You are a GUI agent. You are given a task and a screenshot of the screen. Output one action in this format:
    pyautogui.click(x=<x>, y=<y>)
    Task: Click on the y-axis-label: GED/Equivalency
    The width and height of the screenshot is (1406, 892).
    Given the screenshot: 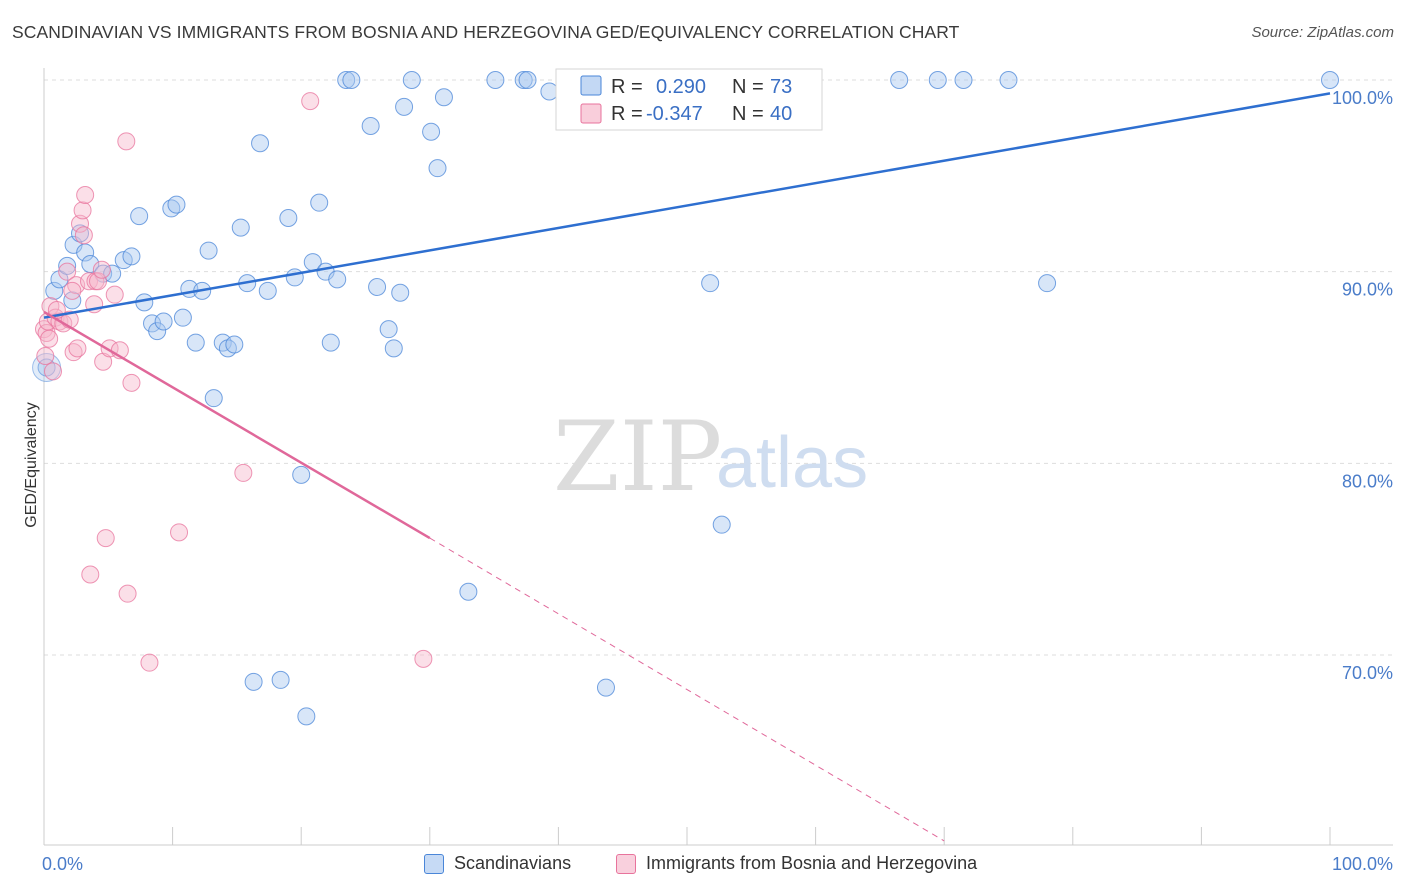 What is the action you would take?
    pyautogui.click(x=31, y=464)
    